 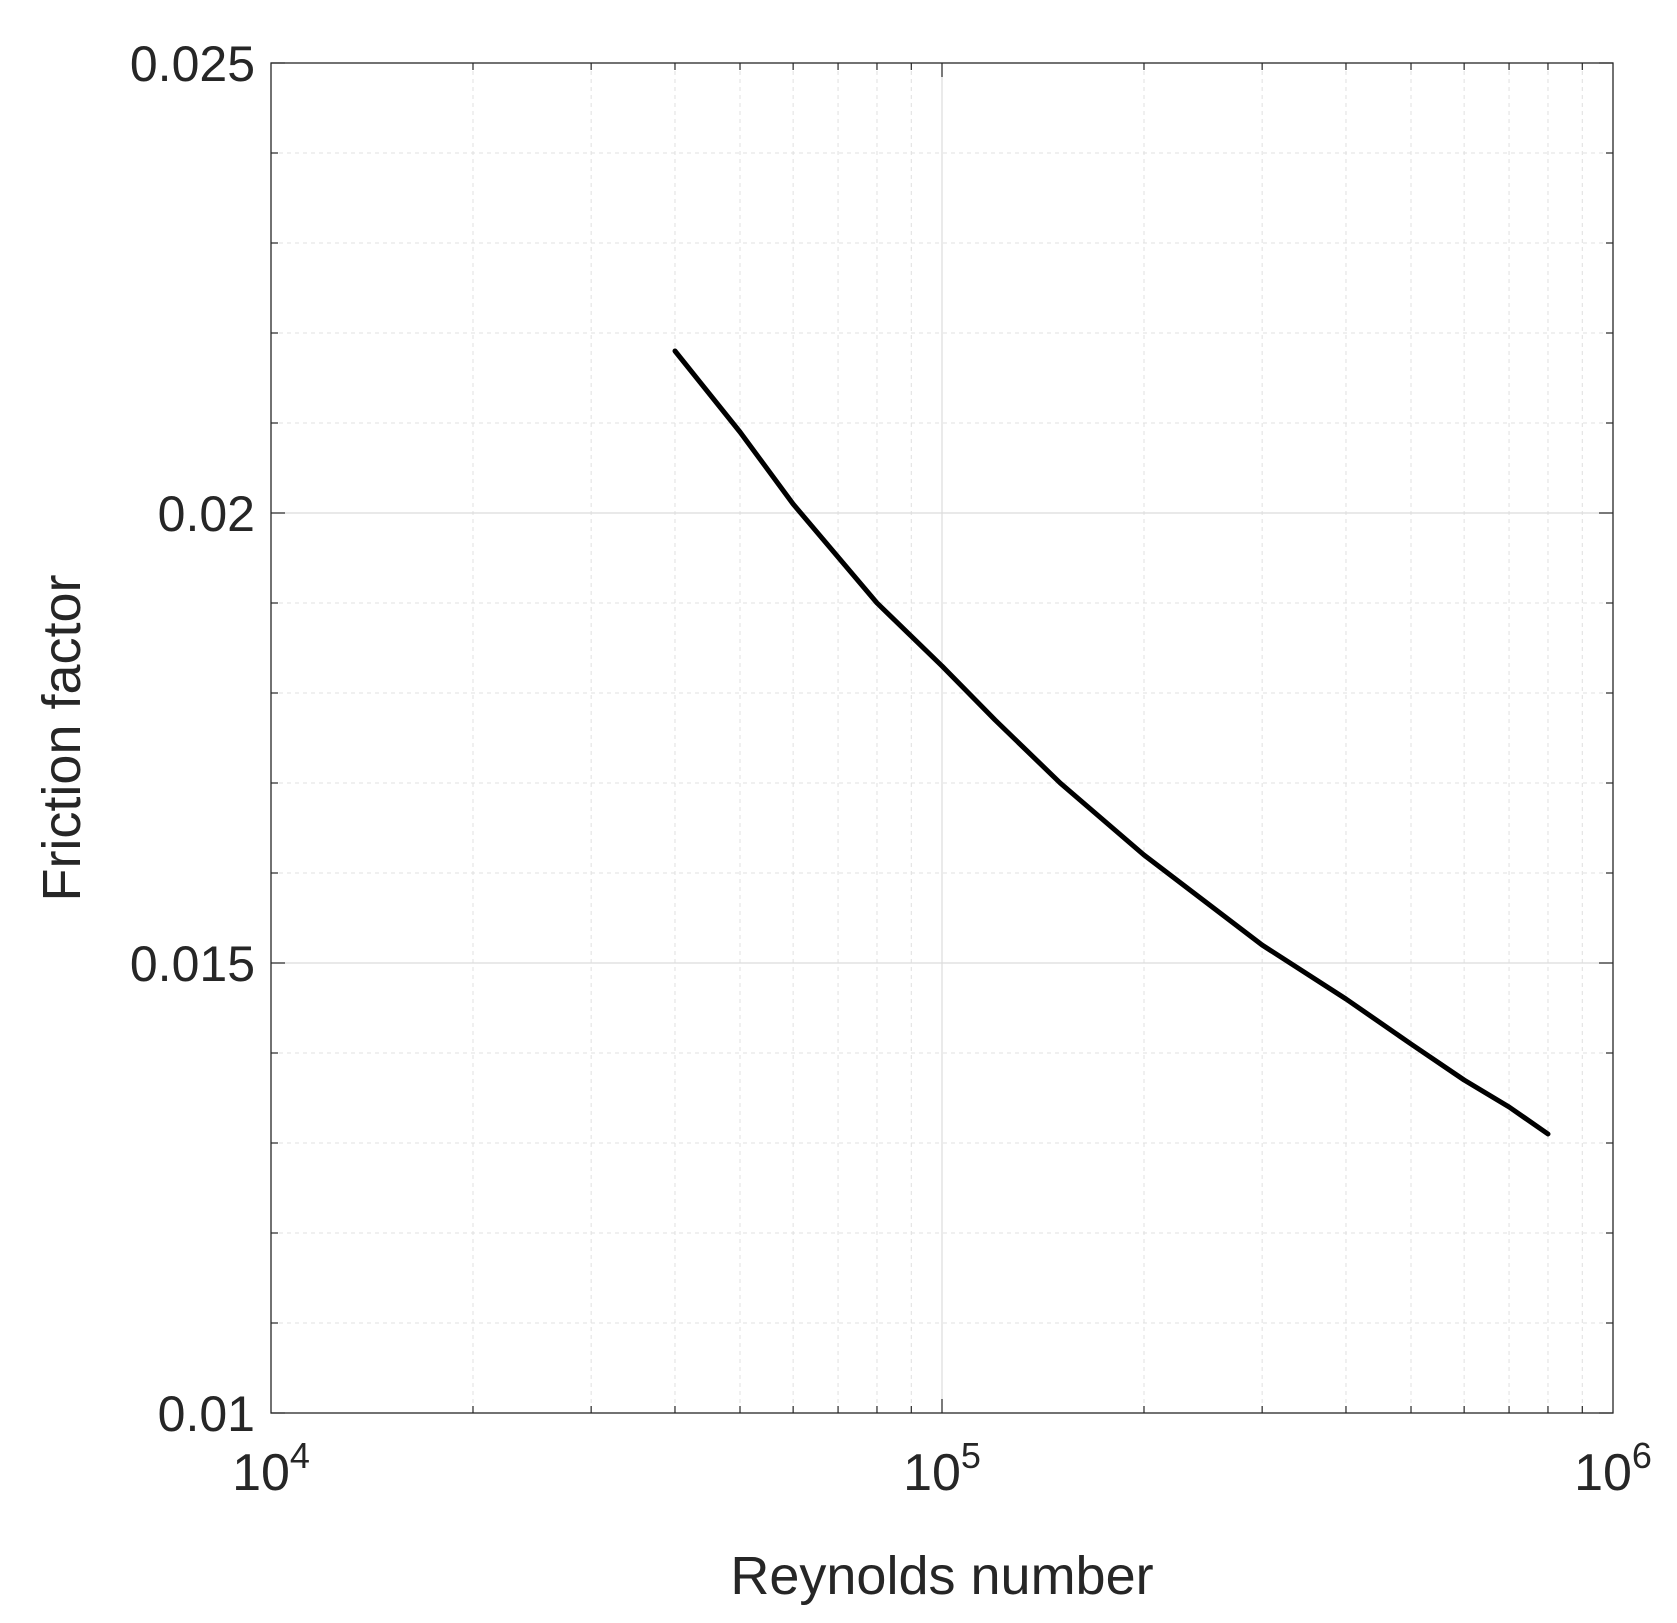 What do you see at coordinates (300, 1455) in the screenshot?
I see `x-tick-exponent: 4` at bounding box center [300, 1455].